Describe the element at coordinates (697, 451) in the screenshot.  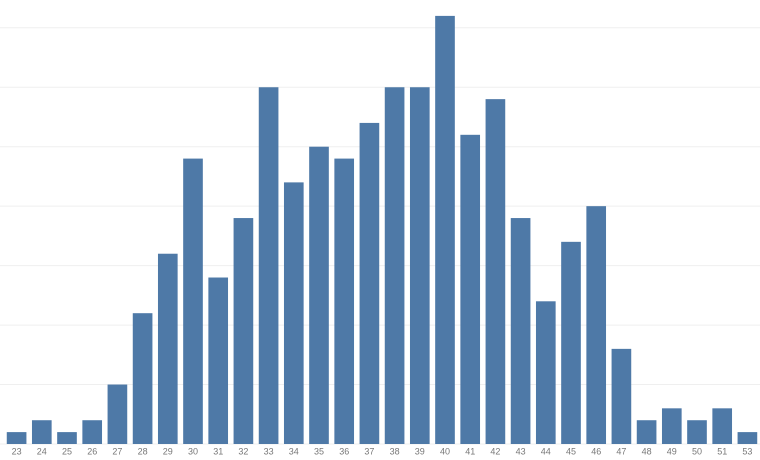
I see `x-tick-label: 50` at that location.